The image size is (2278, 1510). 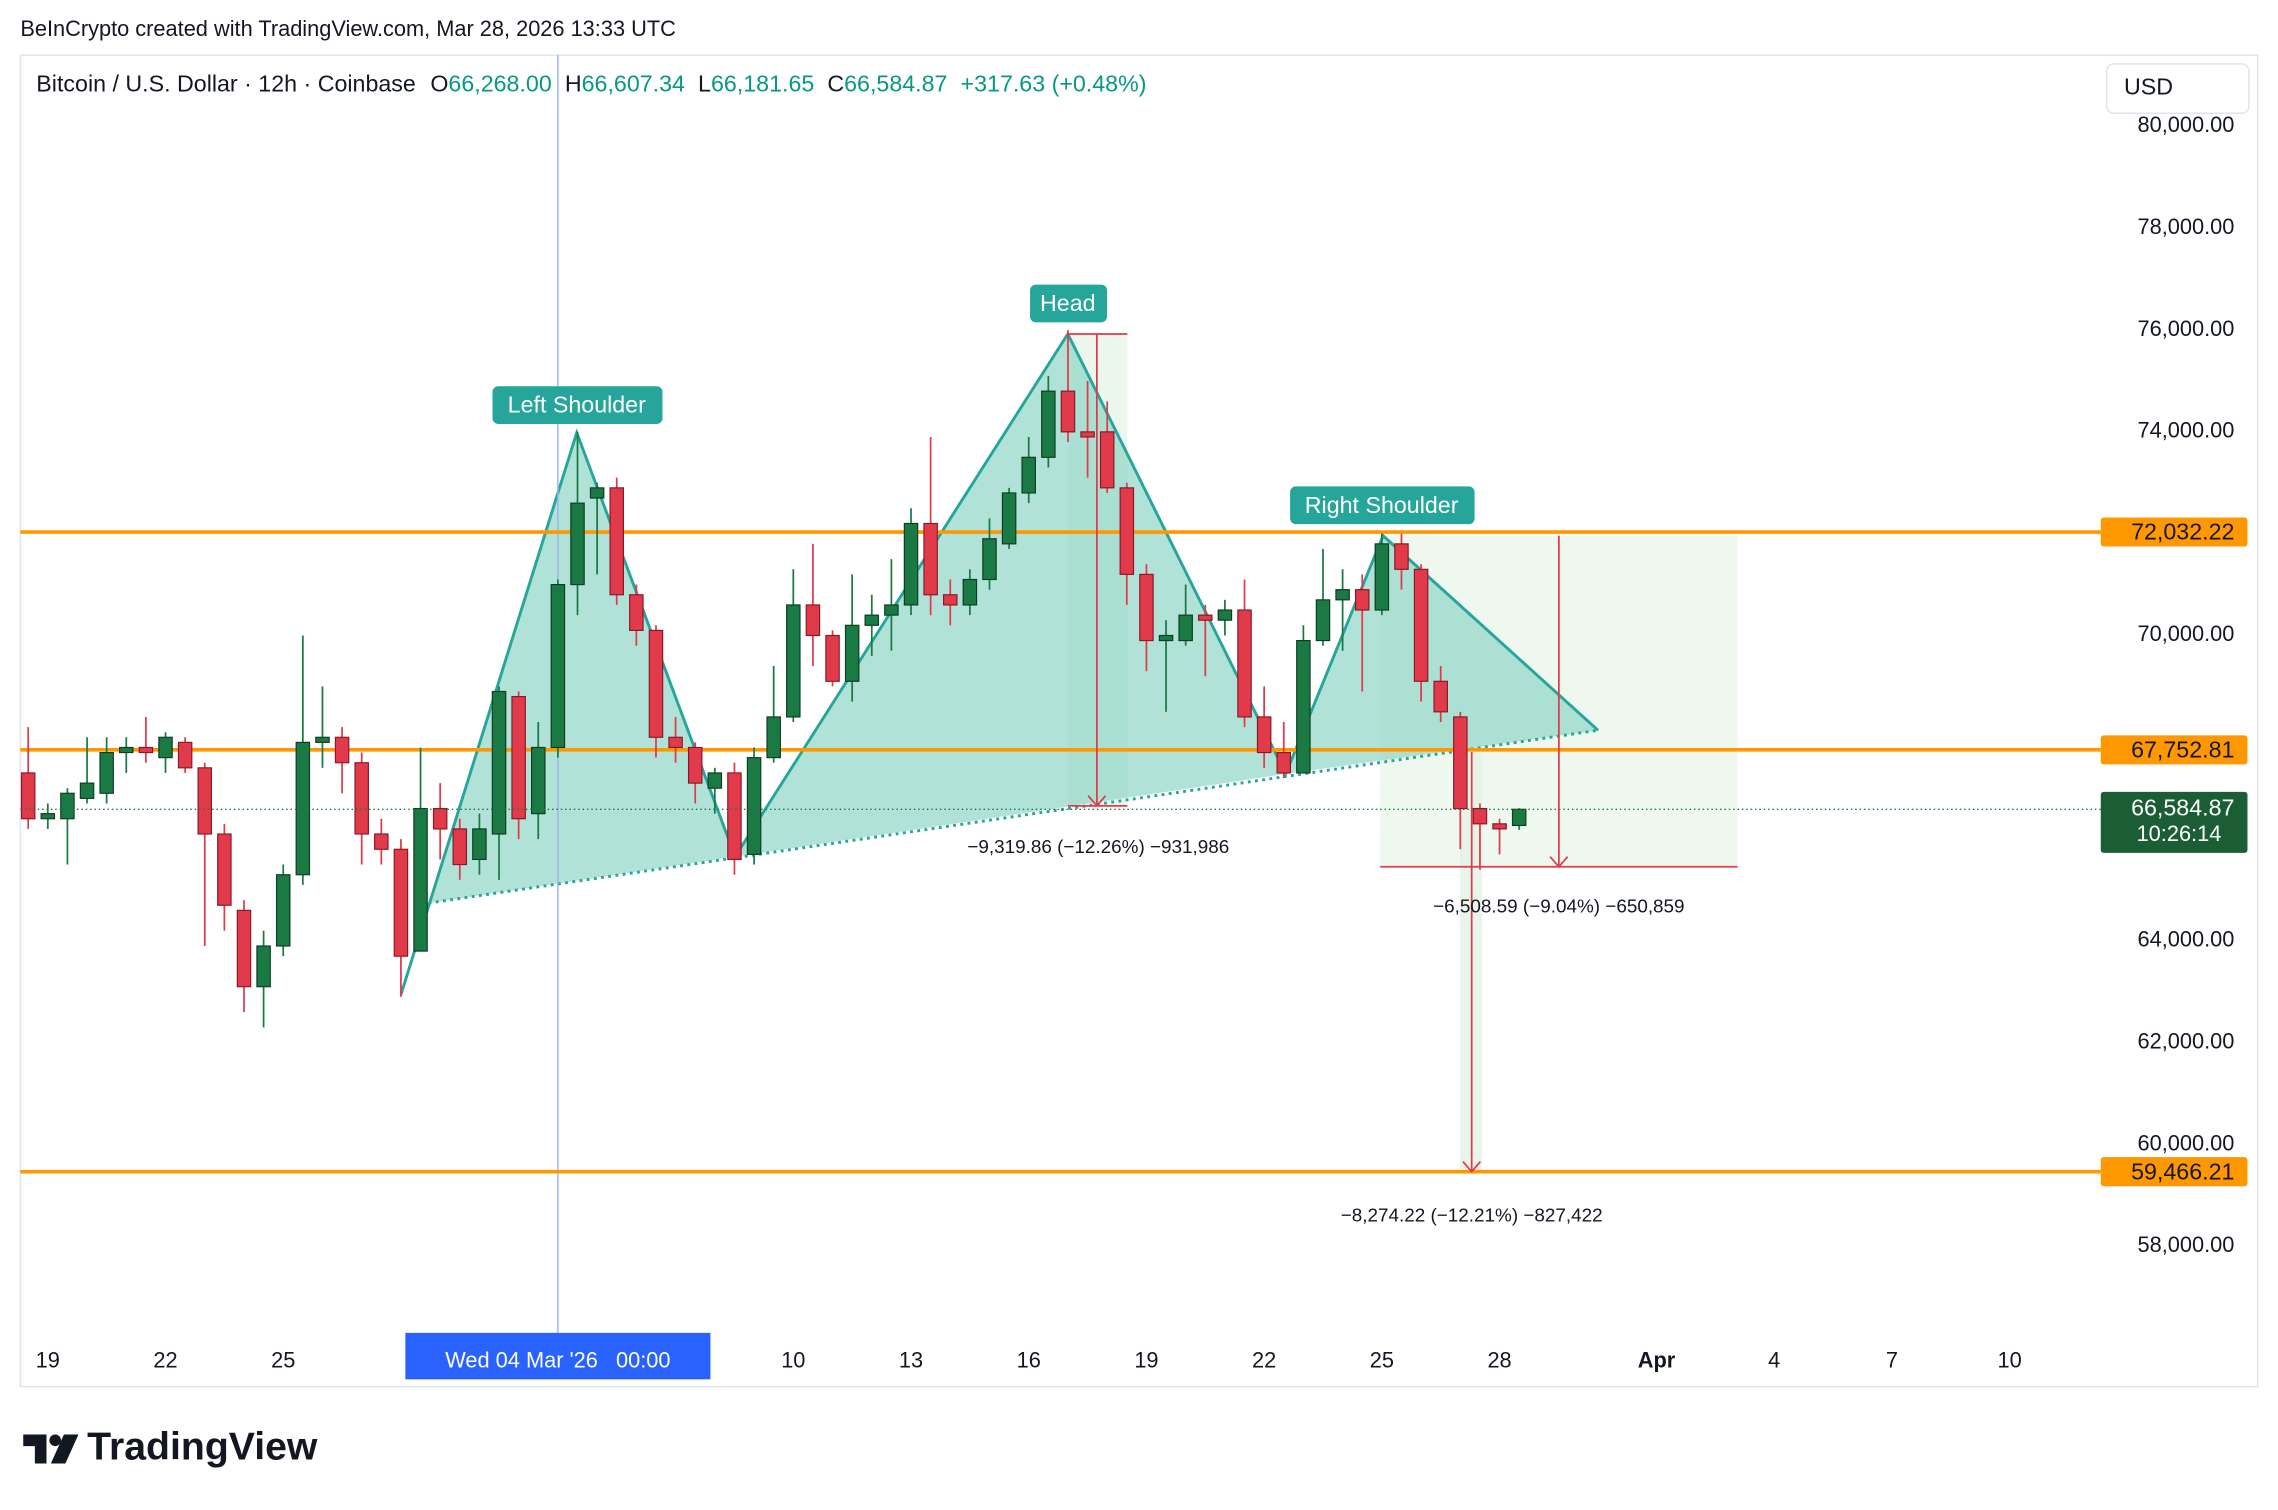 I want to click on symbol: Bitcoin / U.S. Dollar · 12h · Coinbase, so click(x=226, y=84).